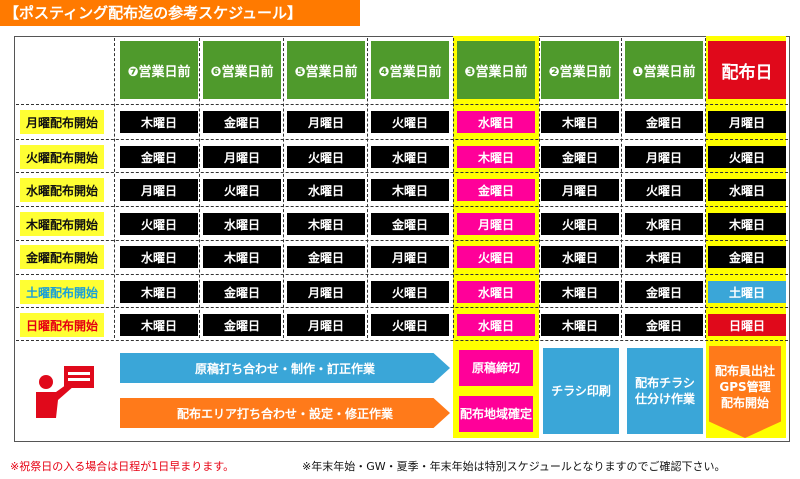  What do you see at coordinates (62, 224) in the screenshot?
I see `row-label-thursday: 木曜配布開始` at bounding box center [62, 224].